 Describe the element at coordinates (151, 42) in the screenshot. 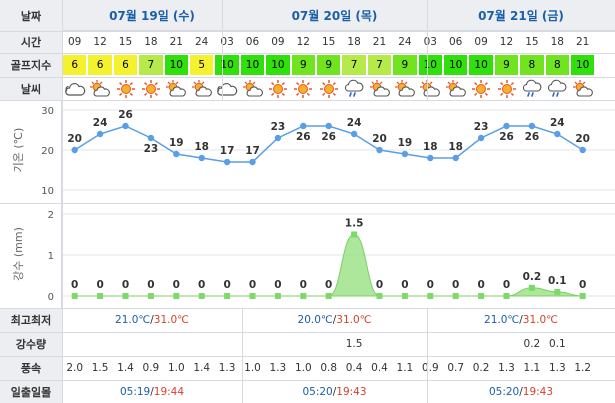

I see `hour-cell: 18` at that location.